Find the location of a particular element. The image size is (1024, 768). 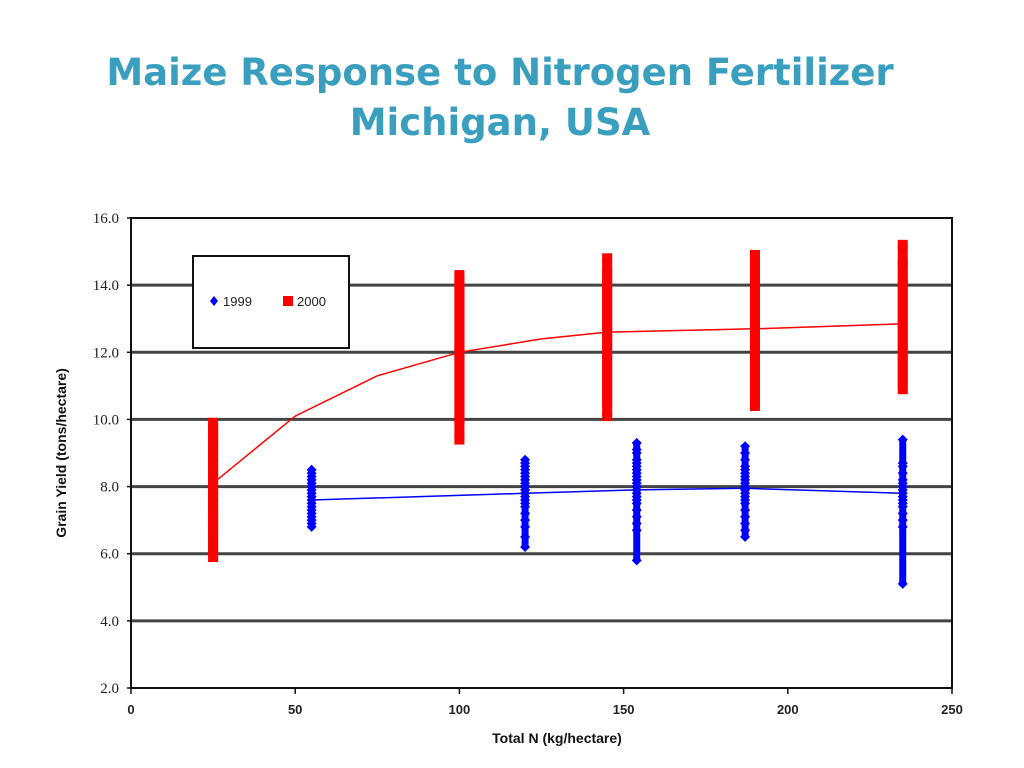

trend-line-2000 is located at coordinates (557, 403).